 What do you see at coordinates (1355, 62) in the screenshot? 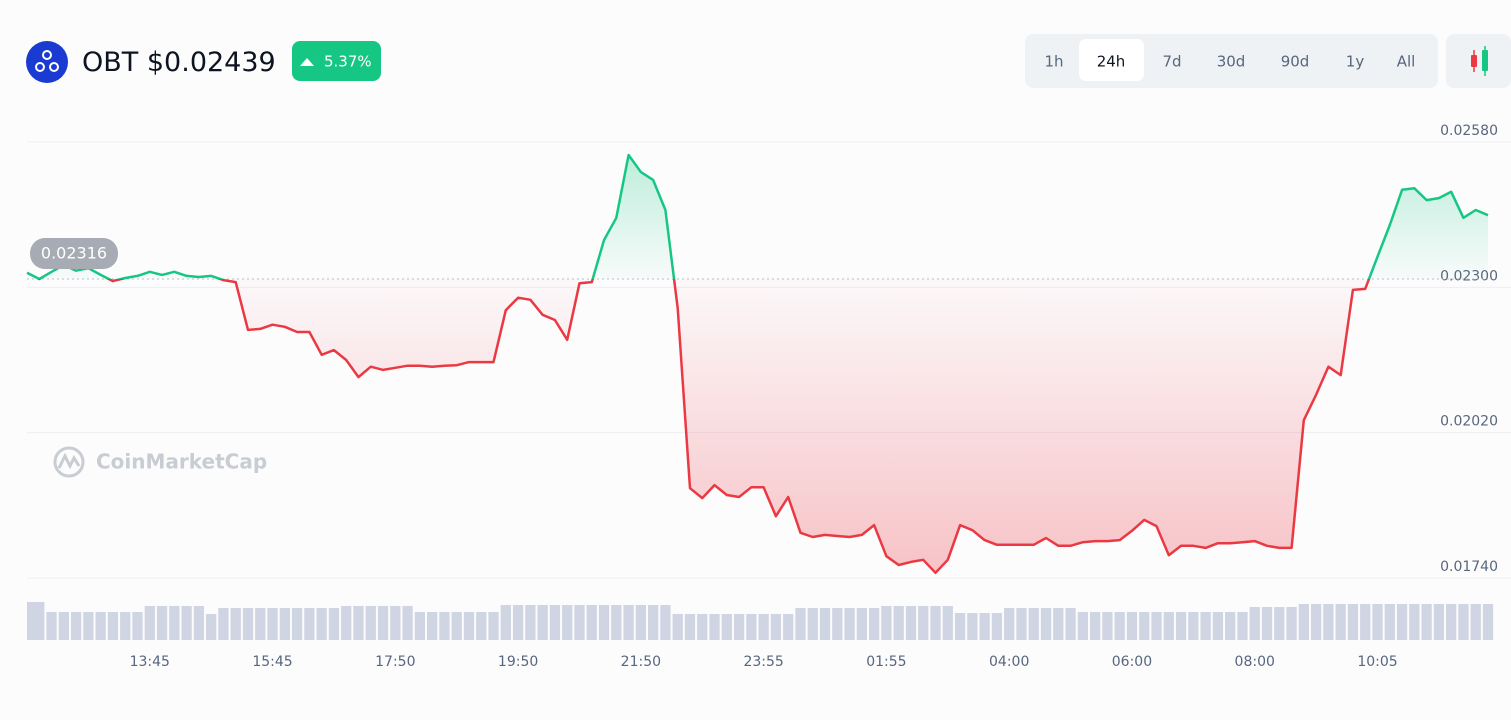
I see `timeframe-button: 1y` at bounding box center [1355, 62].